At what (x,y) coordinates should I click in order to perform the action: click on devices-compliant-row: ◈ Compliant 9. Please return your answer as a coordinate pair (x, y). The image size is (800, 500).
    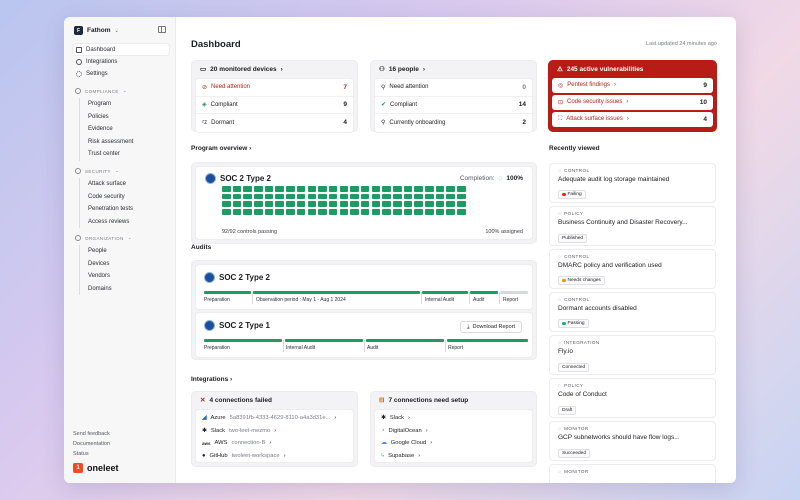
    Looking at the image, I should click on (274, 105).